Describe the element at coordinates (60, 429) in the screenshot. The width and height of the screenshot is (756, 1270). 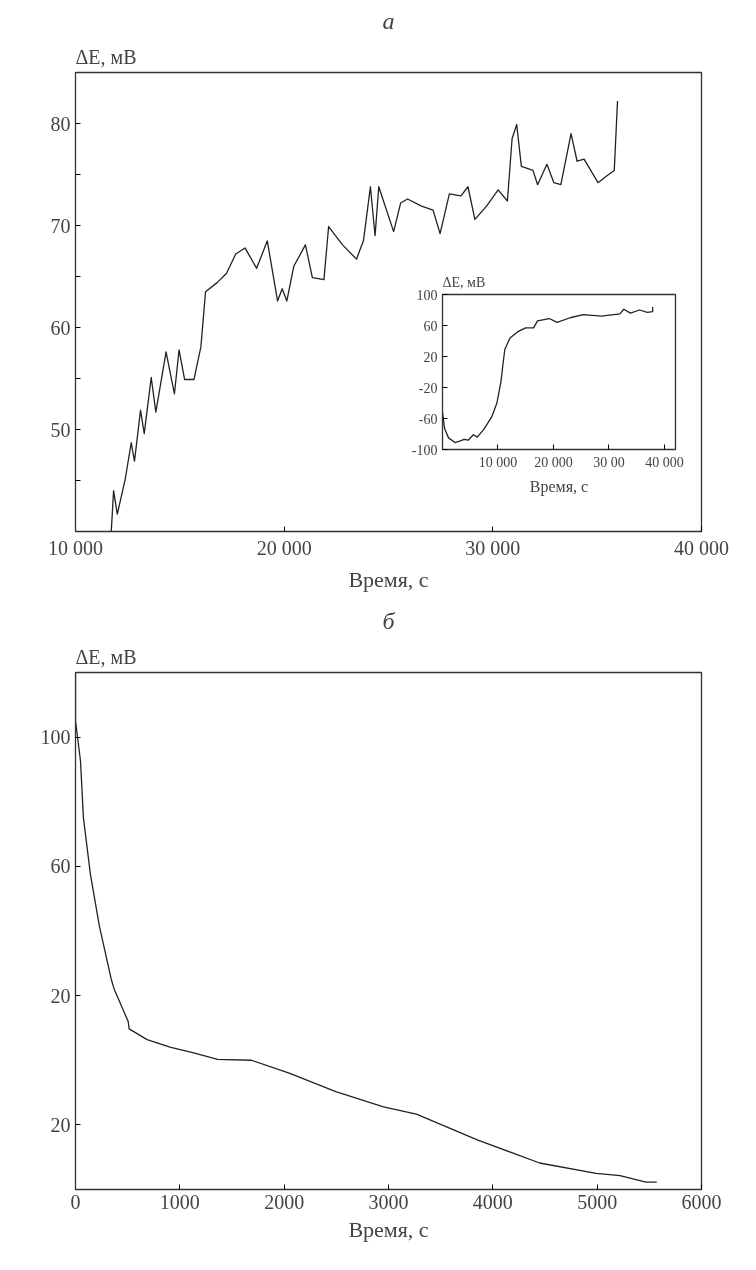
I see `y-tick-label: 50` at that location.